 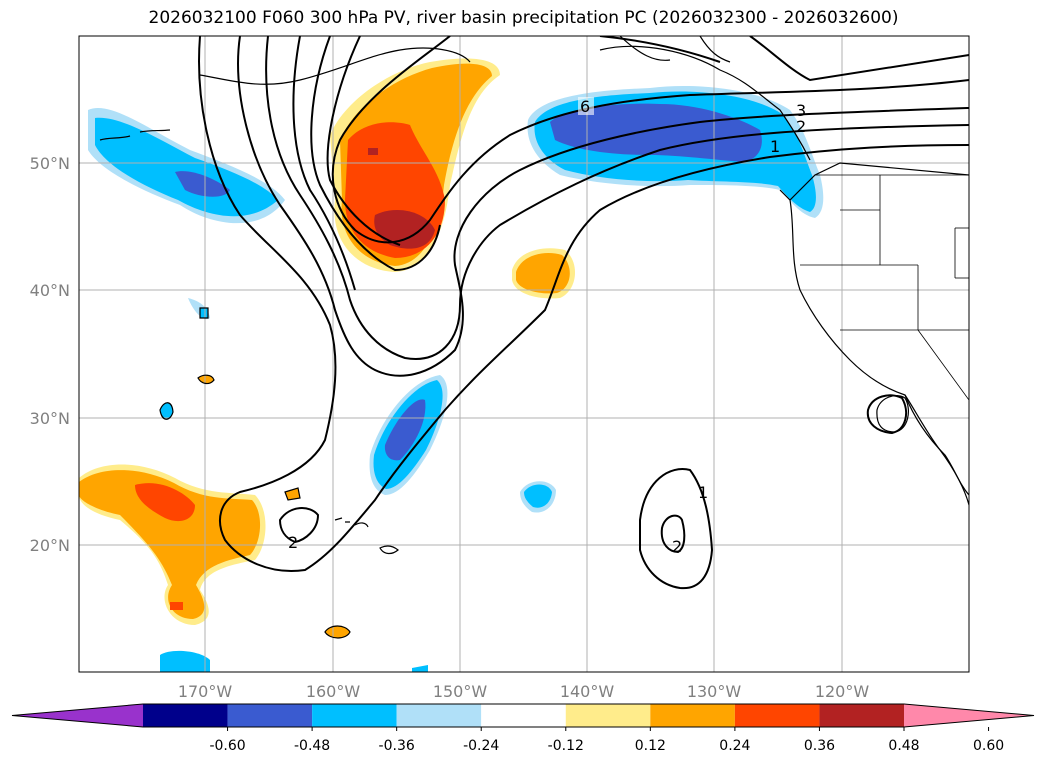 I want to click on latitude-labels: 20°N 30°N 40°N 50°N, so click(x=50, y=354).